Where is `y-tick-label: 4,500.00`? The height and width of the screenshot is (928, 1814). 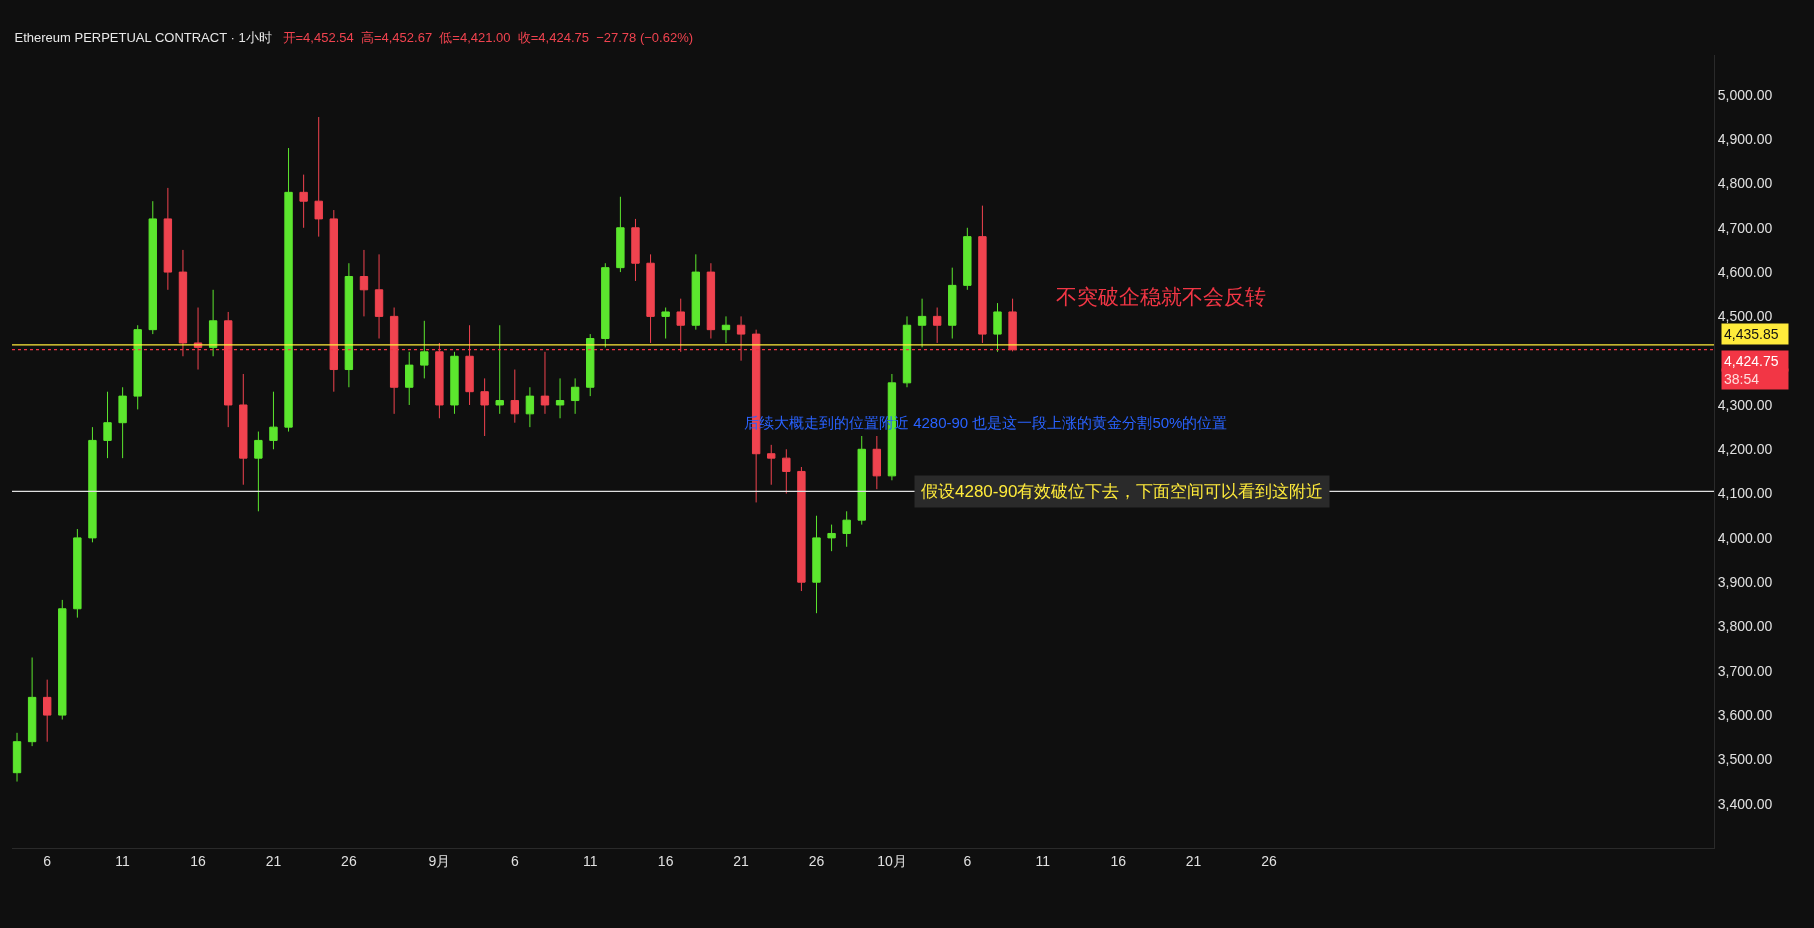
y-tick-label: 4,500.00 is located at coordinates (1745, 316).